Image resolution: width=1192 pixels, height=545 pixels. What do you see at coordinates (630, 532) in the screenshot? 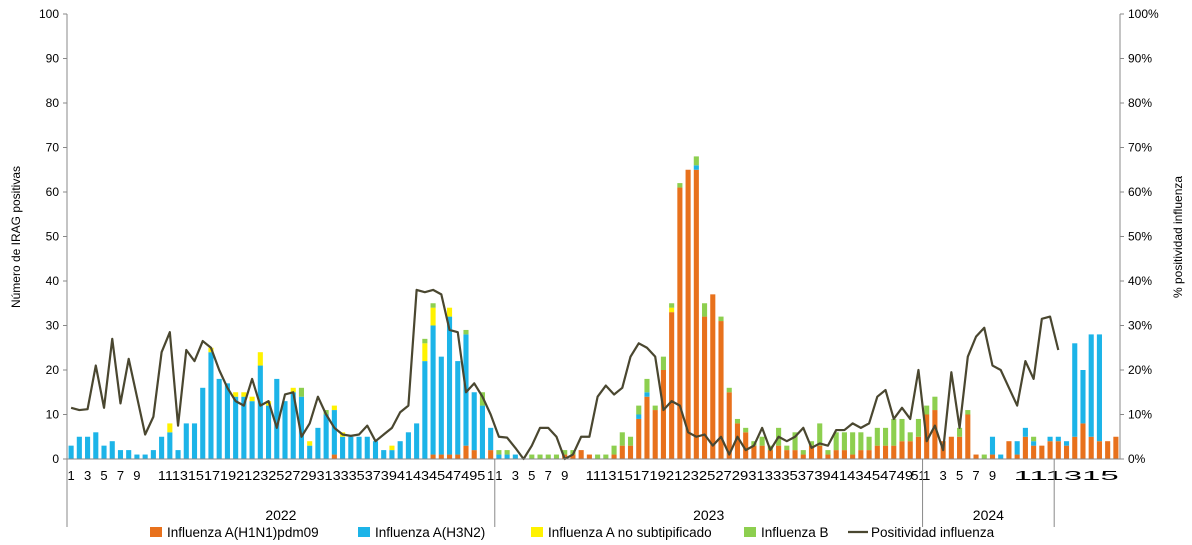
I see `legend-label: Influenza A no subtipificado` at bounding box center [630, 532].